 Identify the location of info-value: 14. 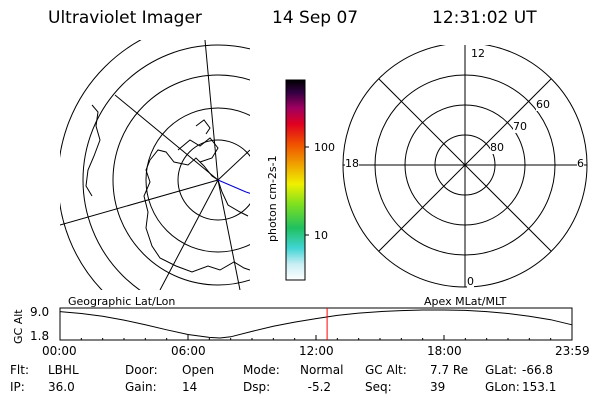
(190, 387).